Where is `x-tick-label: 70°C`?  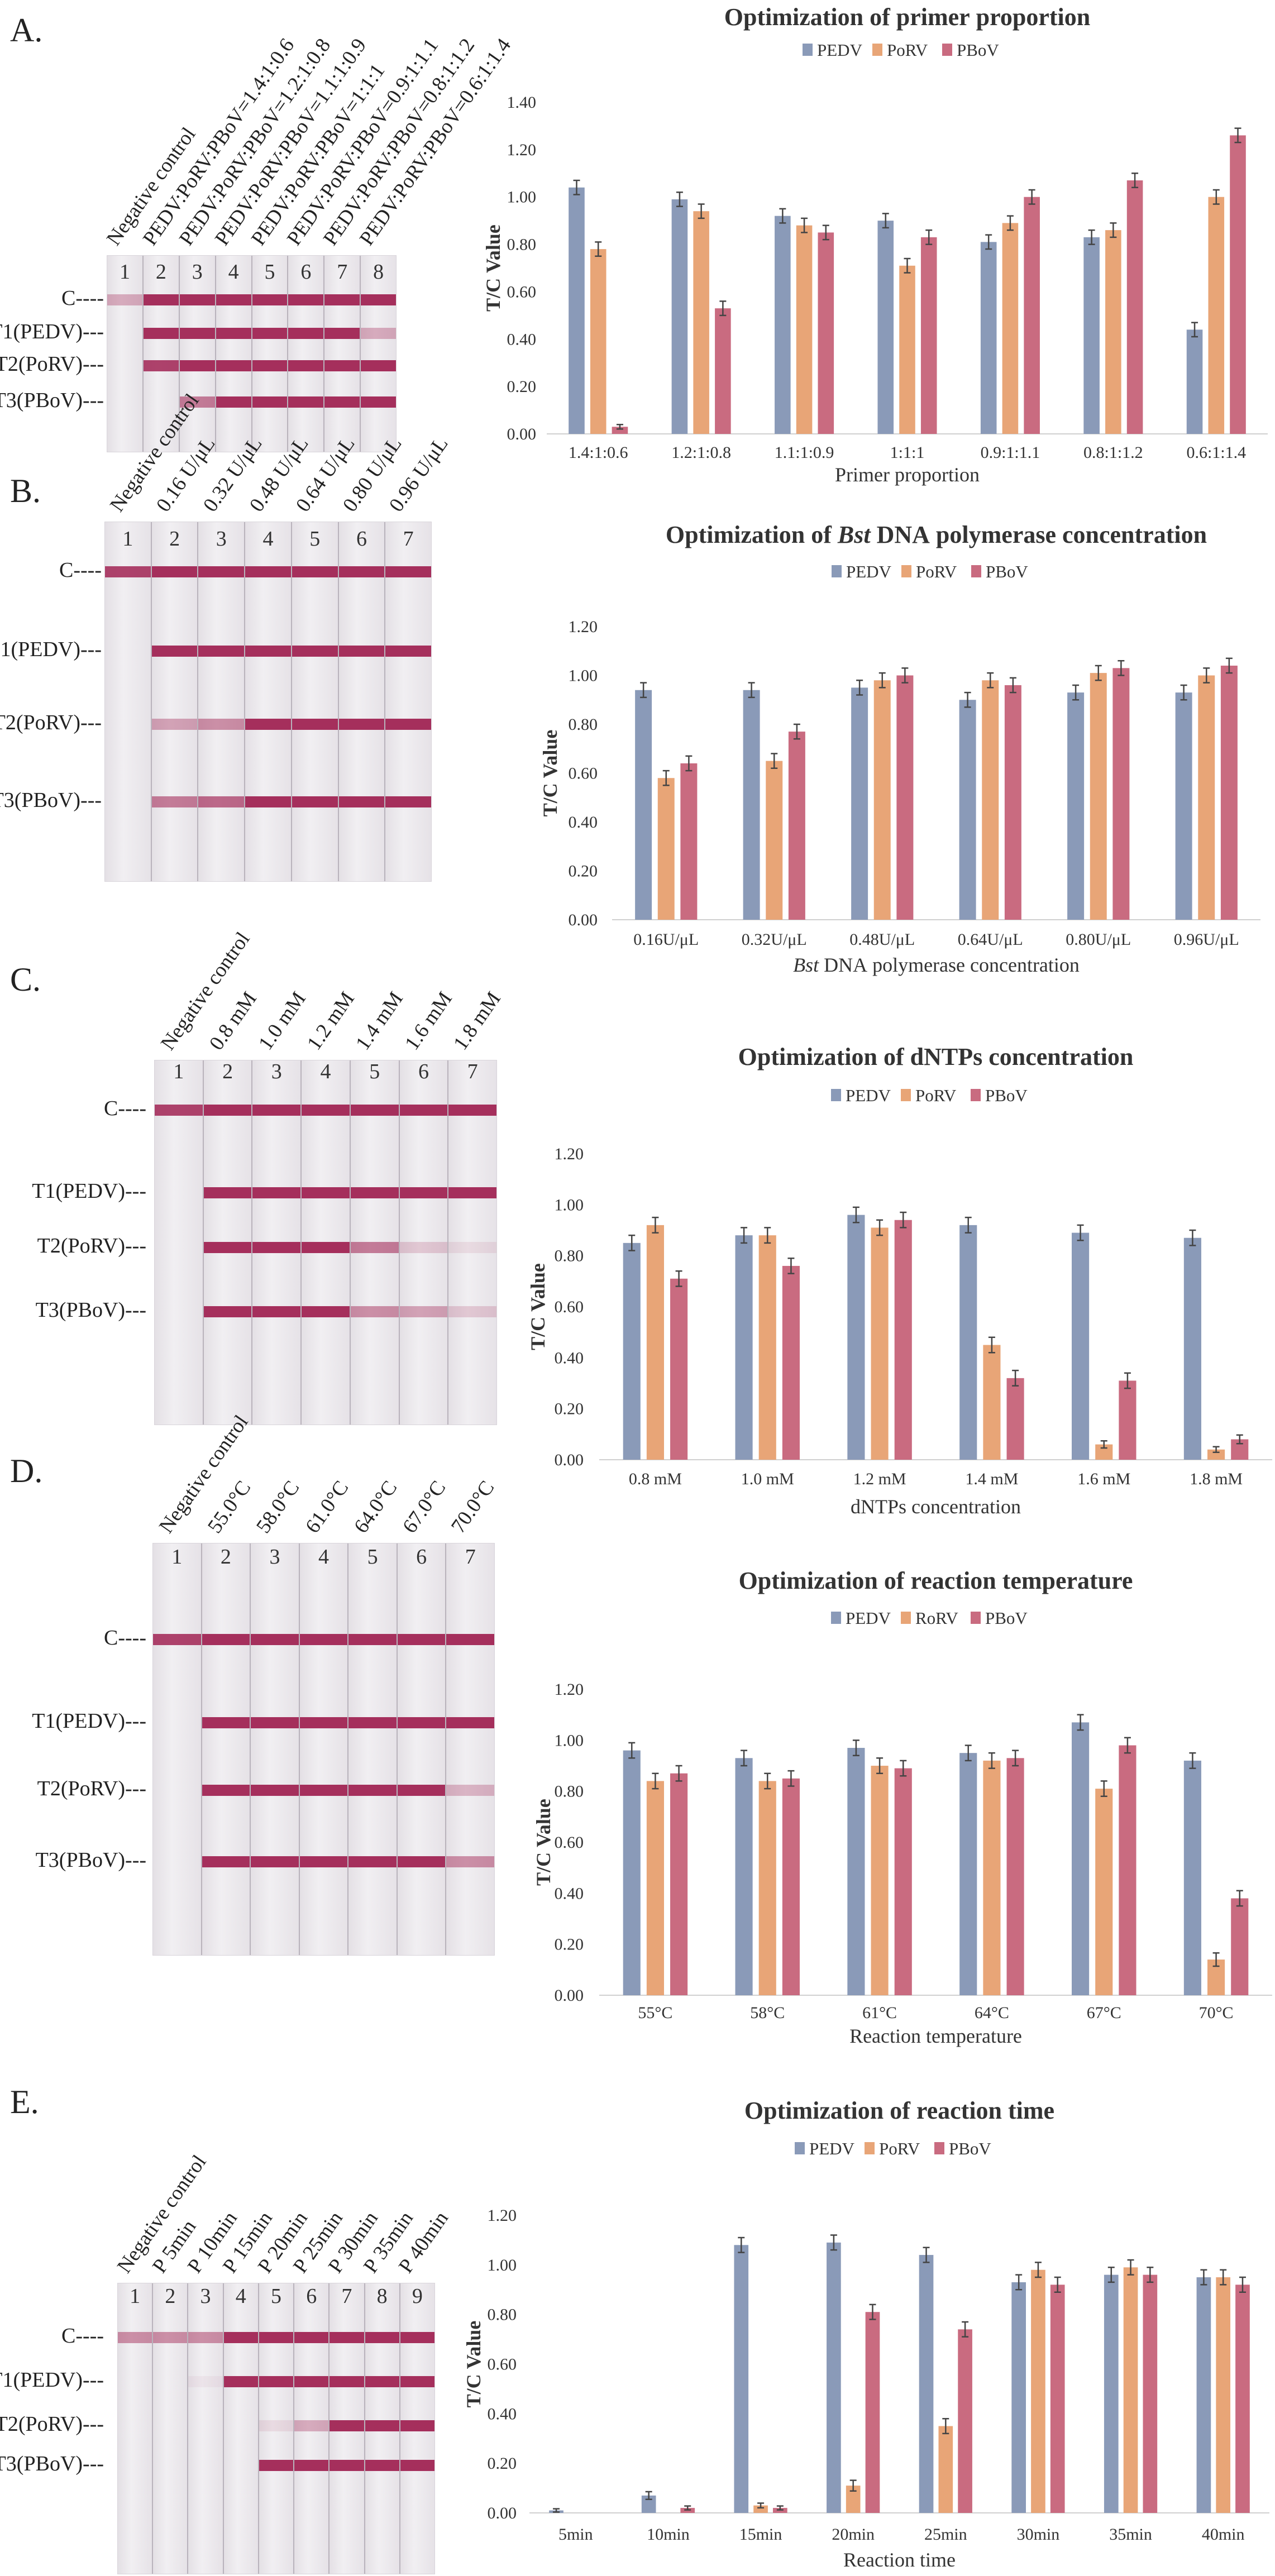 x-tick-label: 70°C is located at coordinates (1216, 2013).